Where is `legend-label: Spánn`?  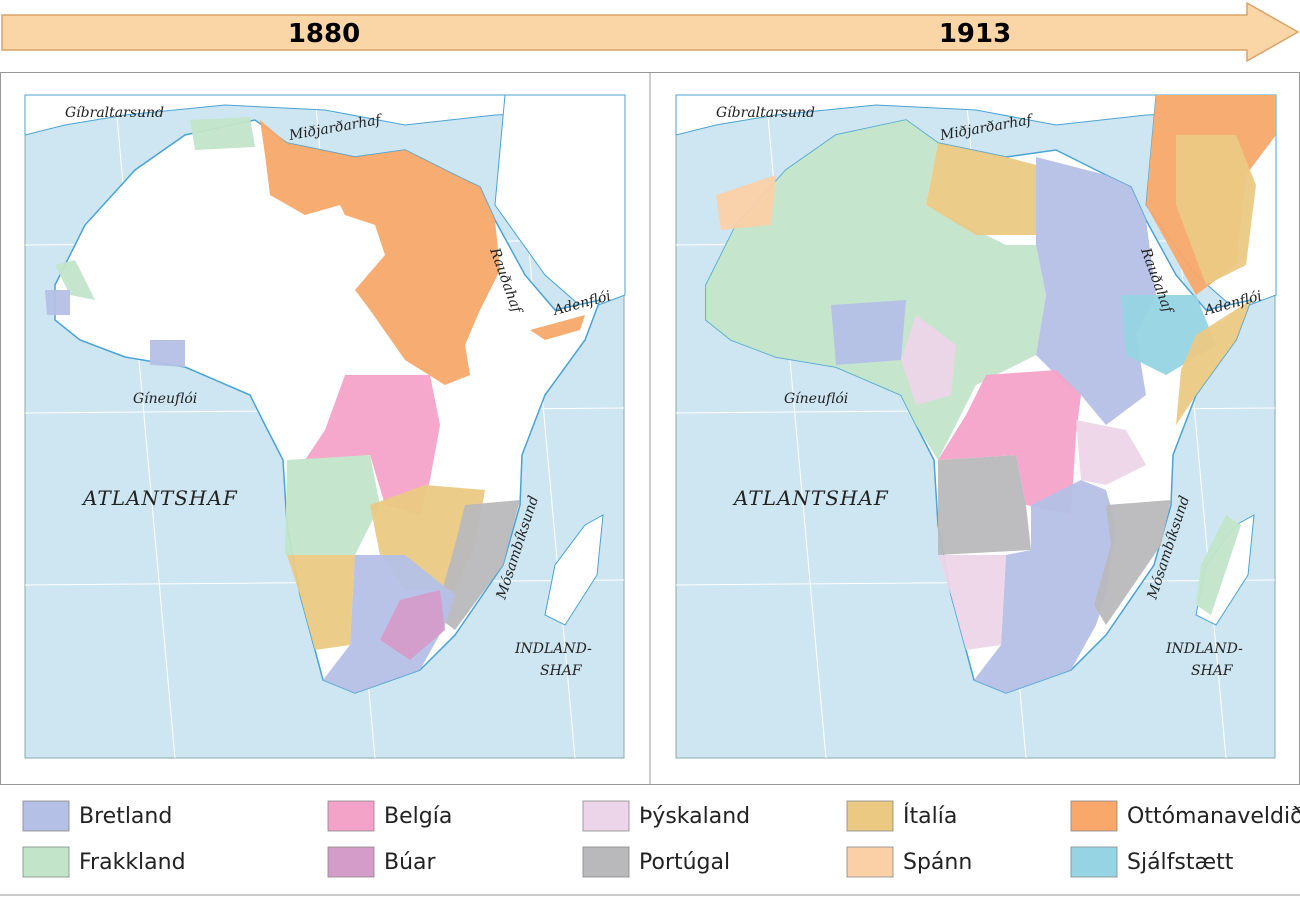 legend-label: Spánn is located at coordinates (937, 862).